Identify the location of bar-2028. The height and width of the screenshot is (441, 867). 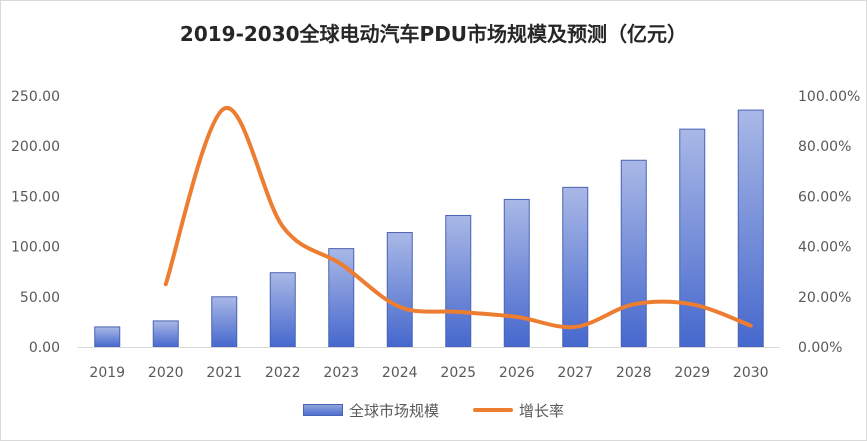
(633, 253).